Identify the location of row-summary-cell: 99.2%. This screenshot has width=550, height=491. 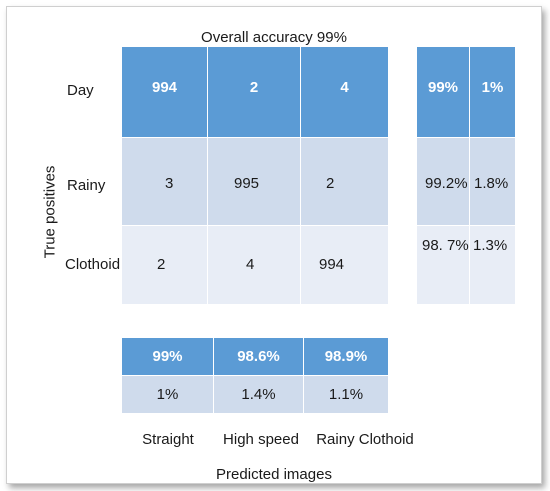
(443, 182).